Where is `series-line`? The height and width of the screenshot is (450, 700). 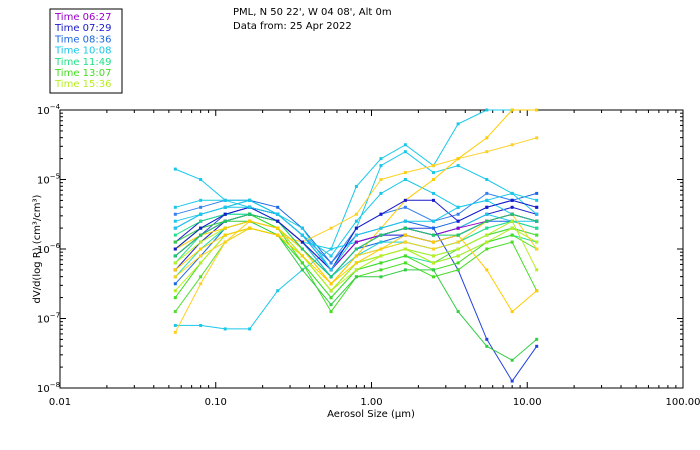
series-line is located at coordinates (356, 271).